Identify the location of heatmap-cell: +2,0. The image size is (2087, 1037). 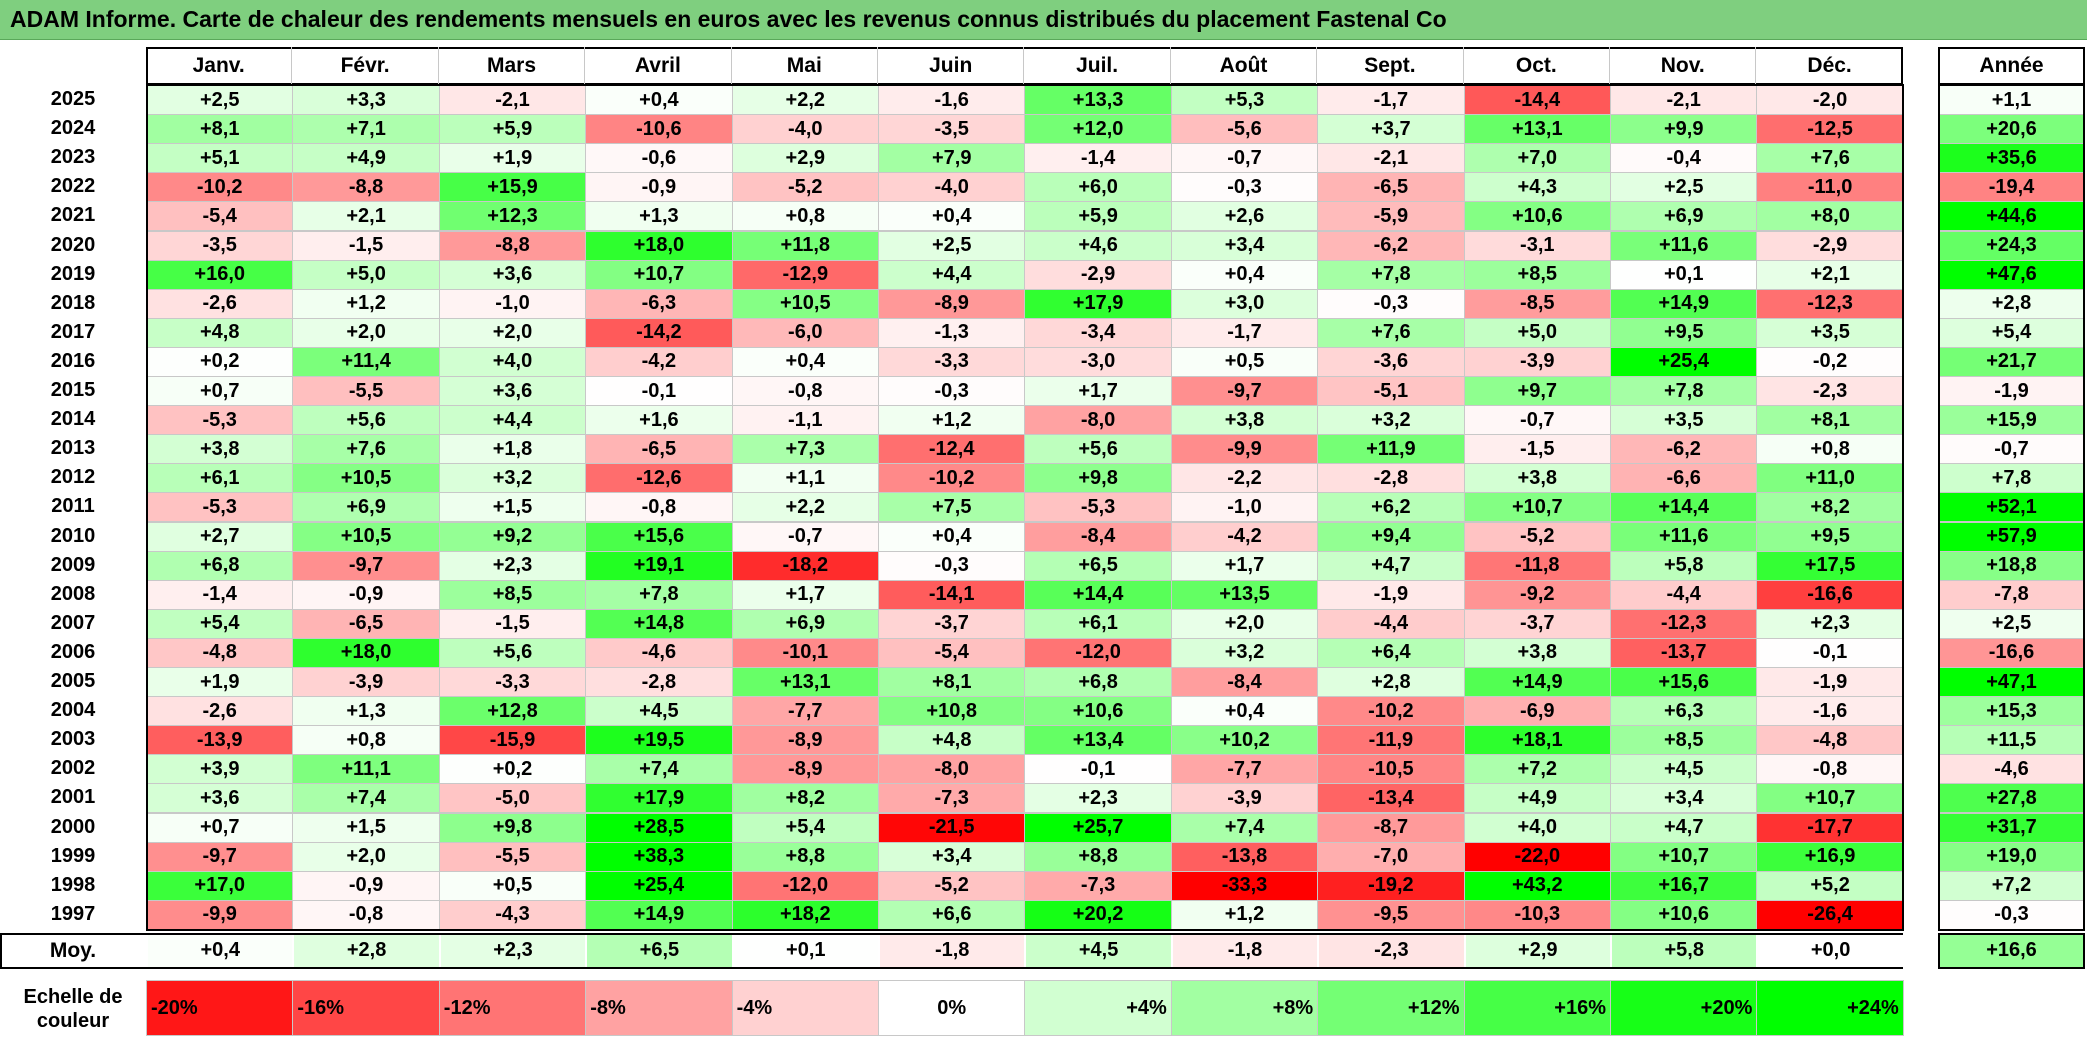
(1244, 623).